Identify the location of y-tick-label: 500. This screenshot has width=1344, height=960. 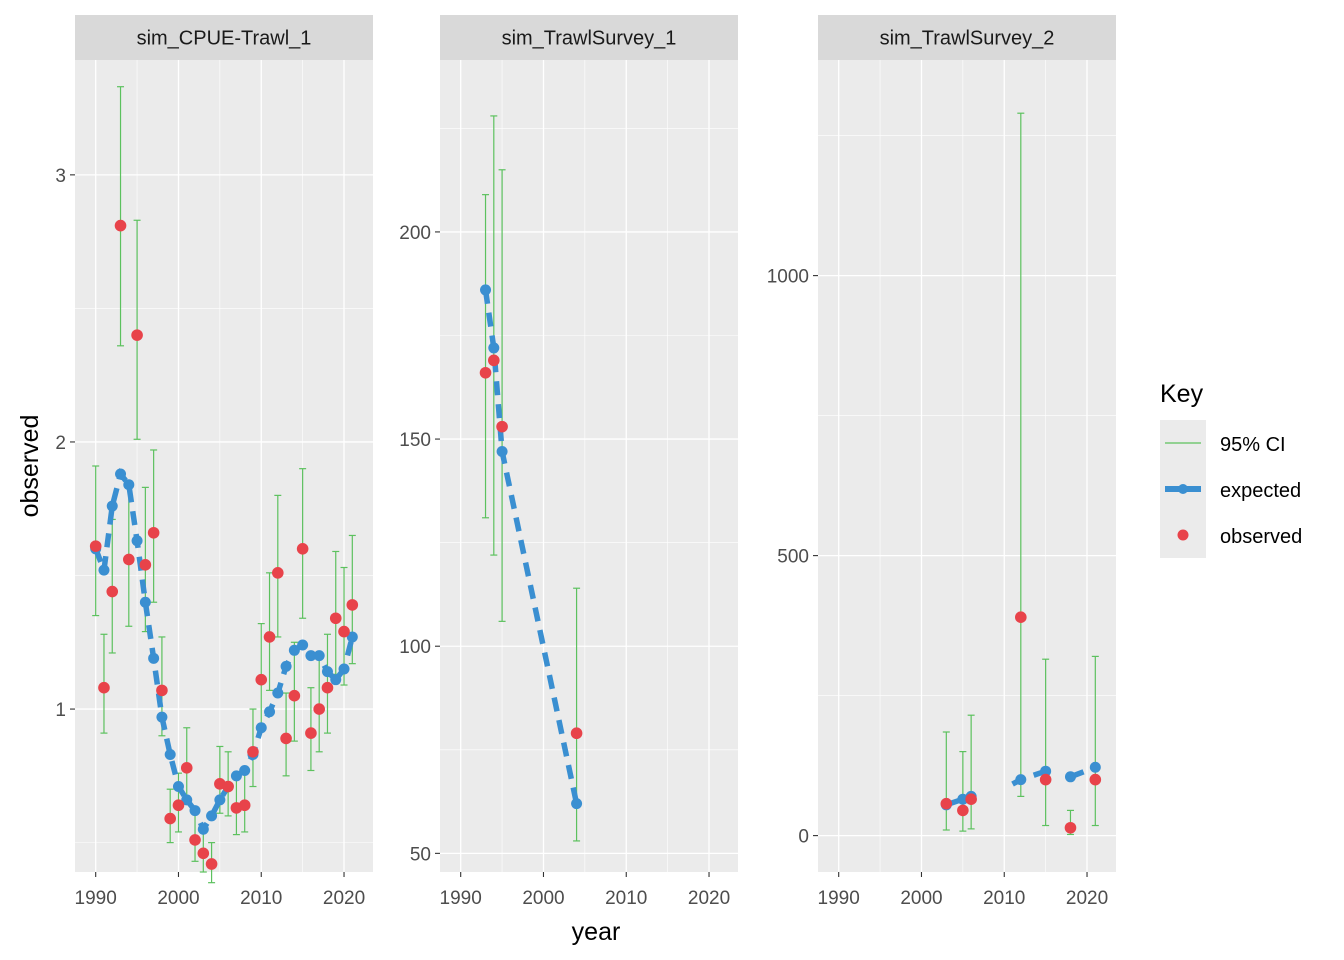
(793, 557).